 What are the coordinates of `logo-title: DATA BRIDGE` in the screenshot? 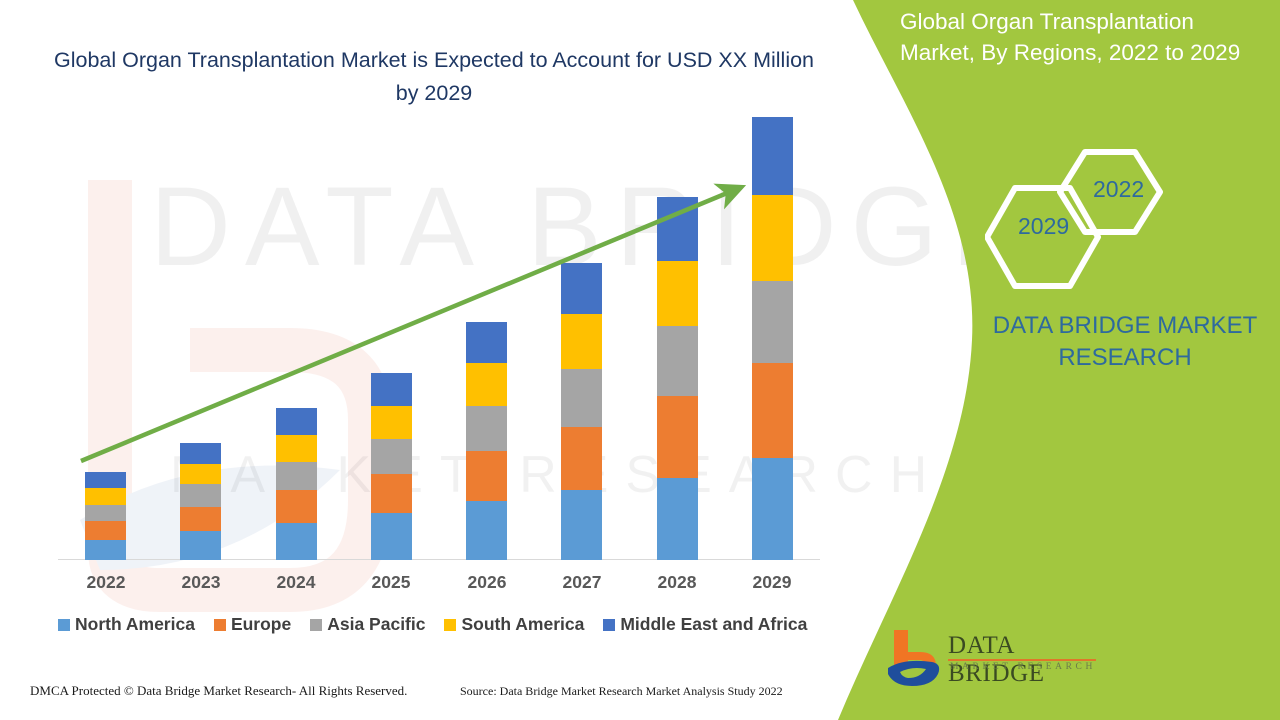 It's located at (996, 659).